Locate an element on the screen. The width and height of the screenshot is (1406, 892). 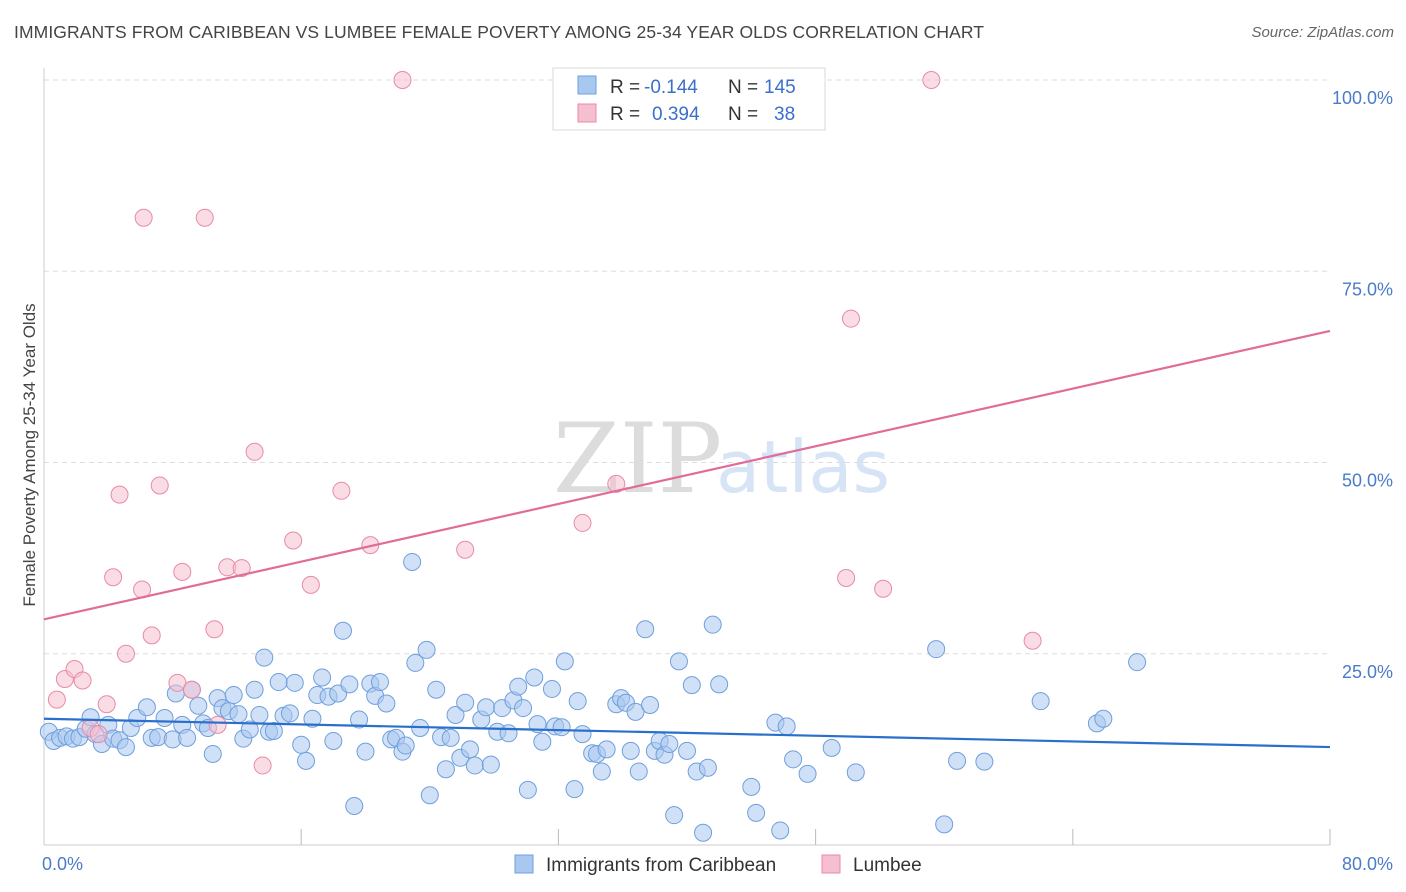
legend-r-value-pink: 0.394 is located at coordinates (676, 114).